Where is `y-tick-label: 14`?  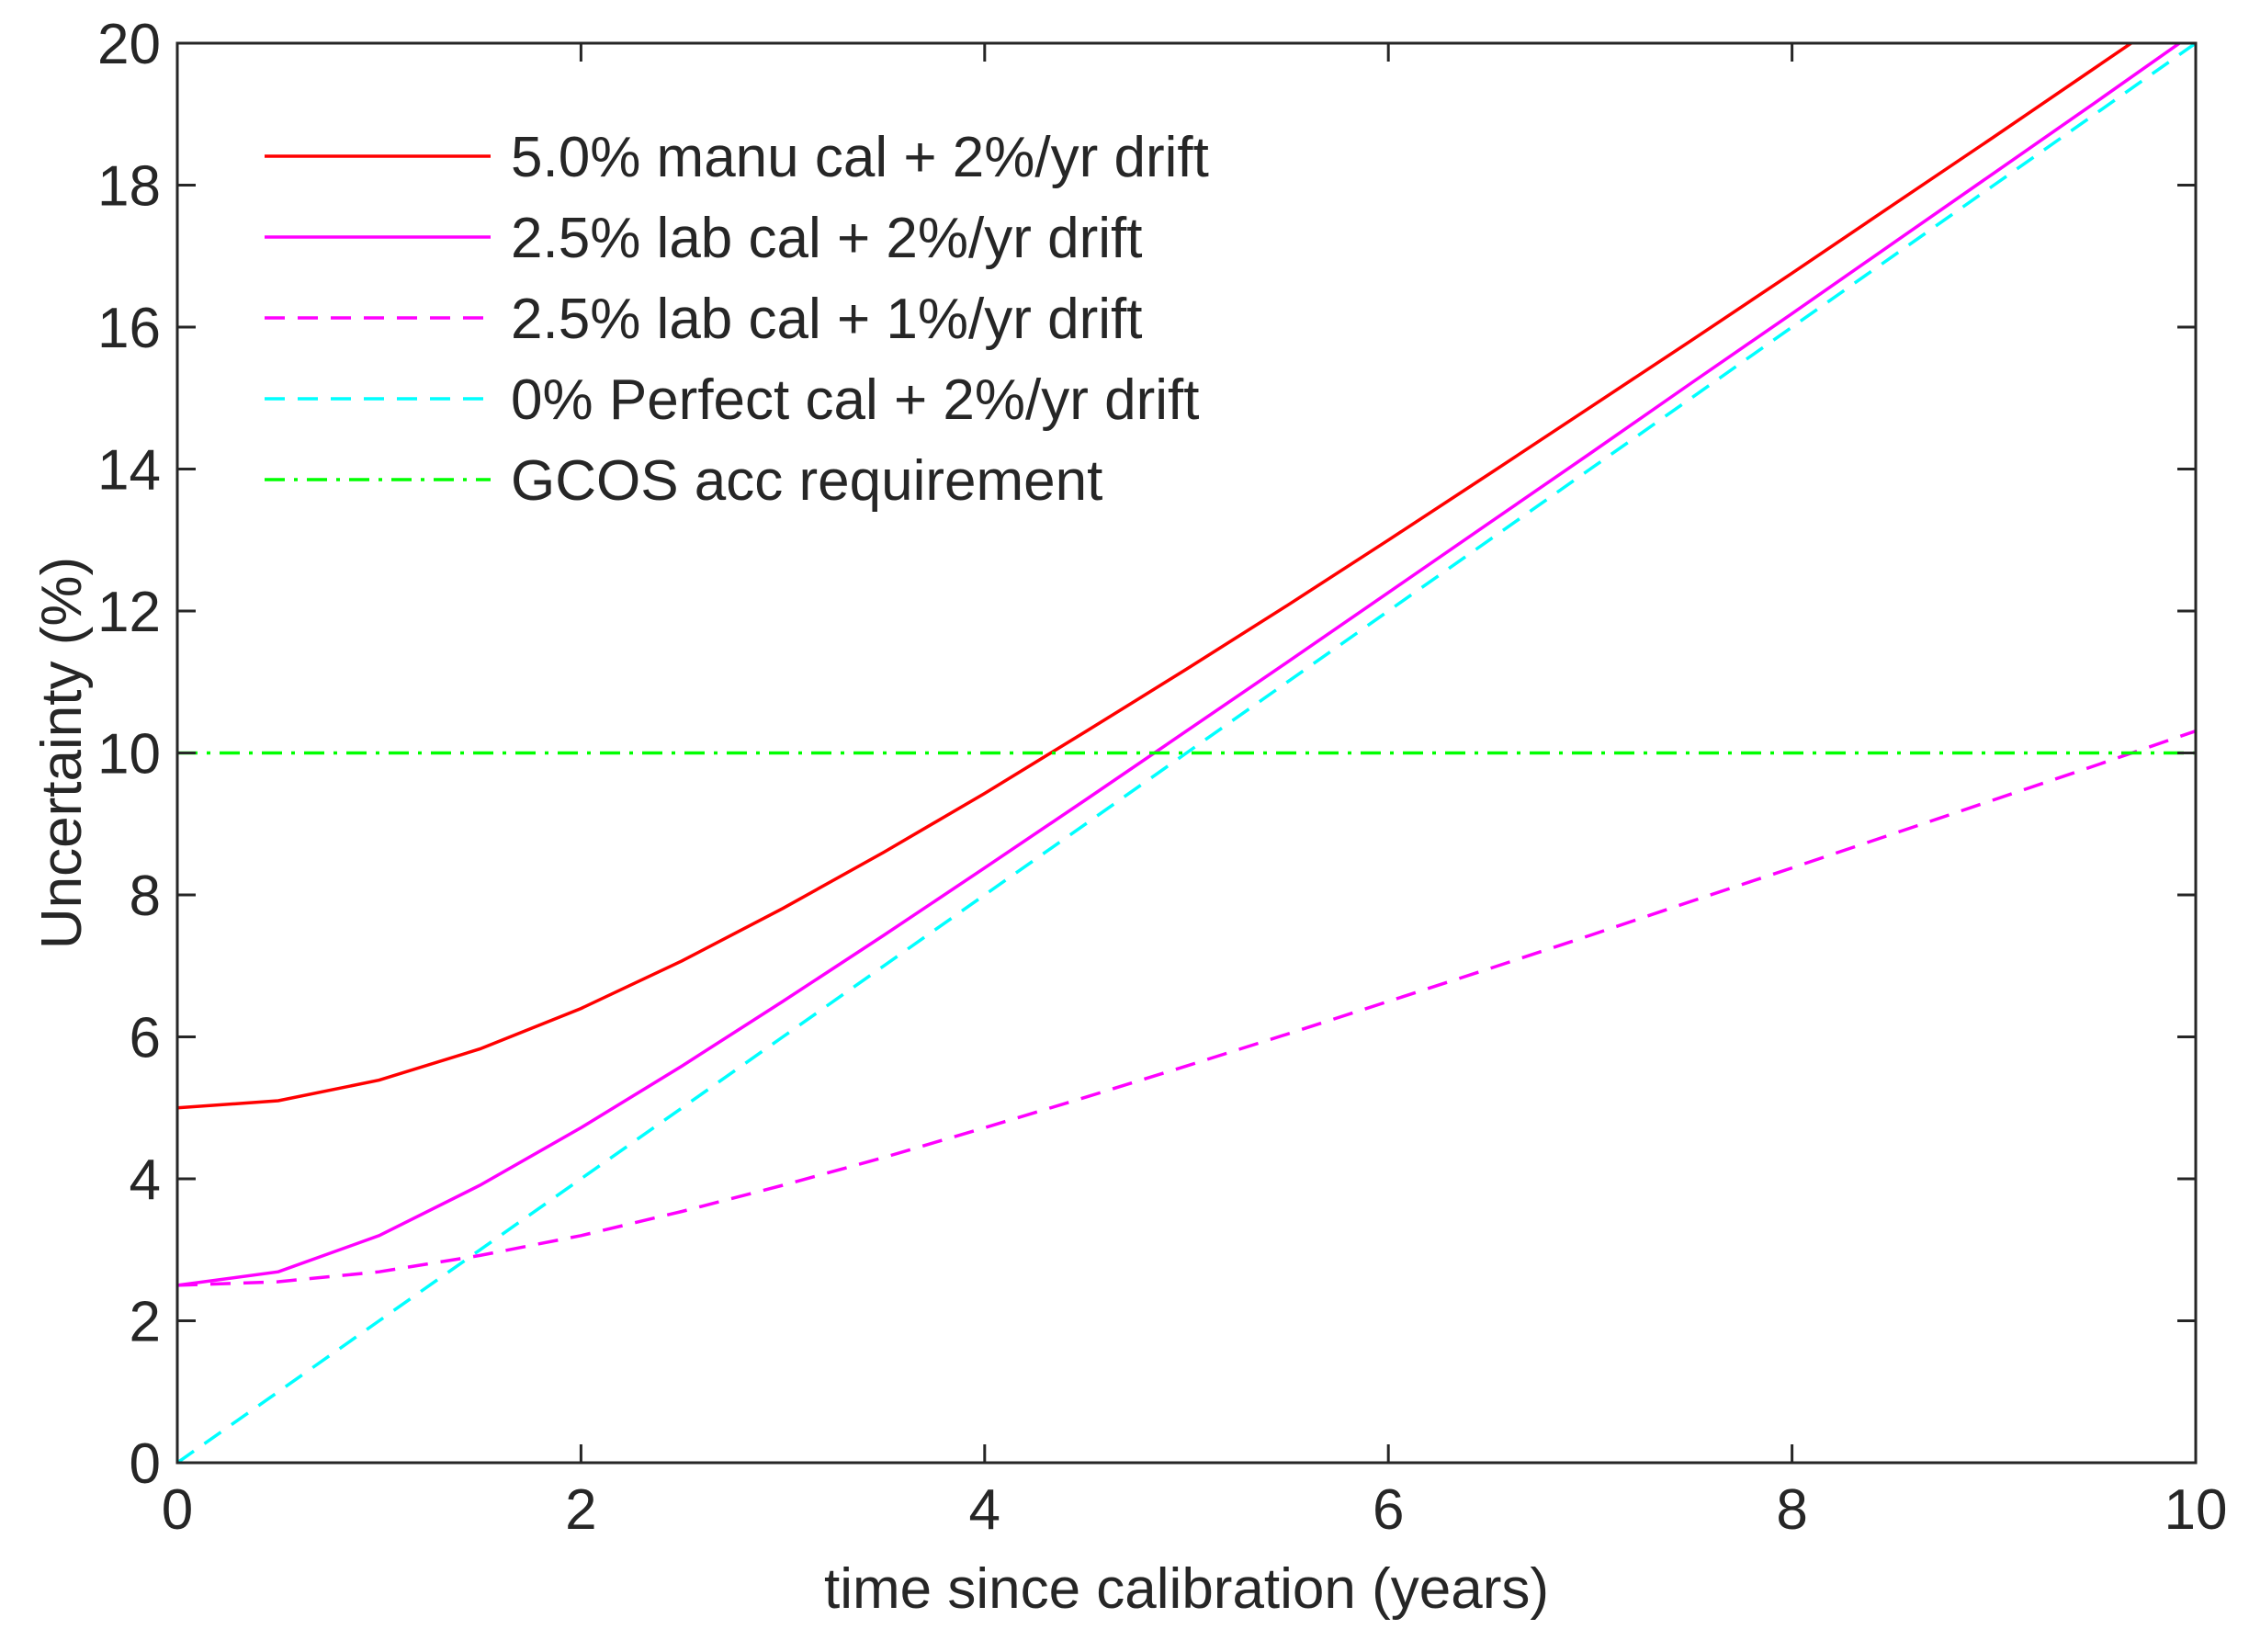
y-tick-label: 14 is located at coordinates (129, 471).